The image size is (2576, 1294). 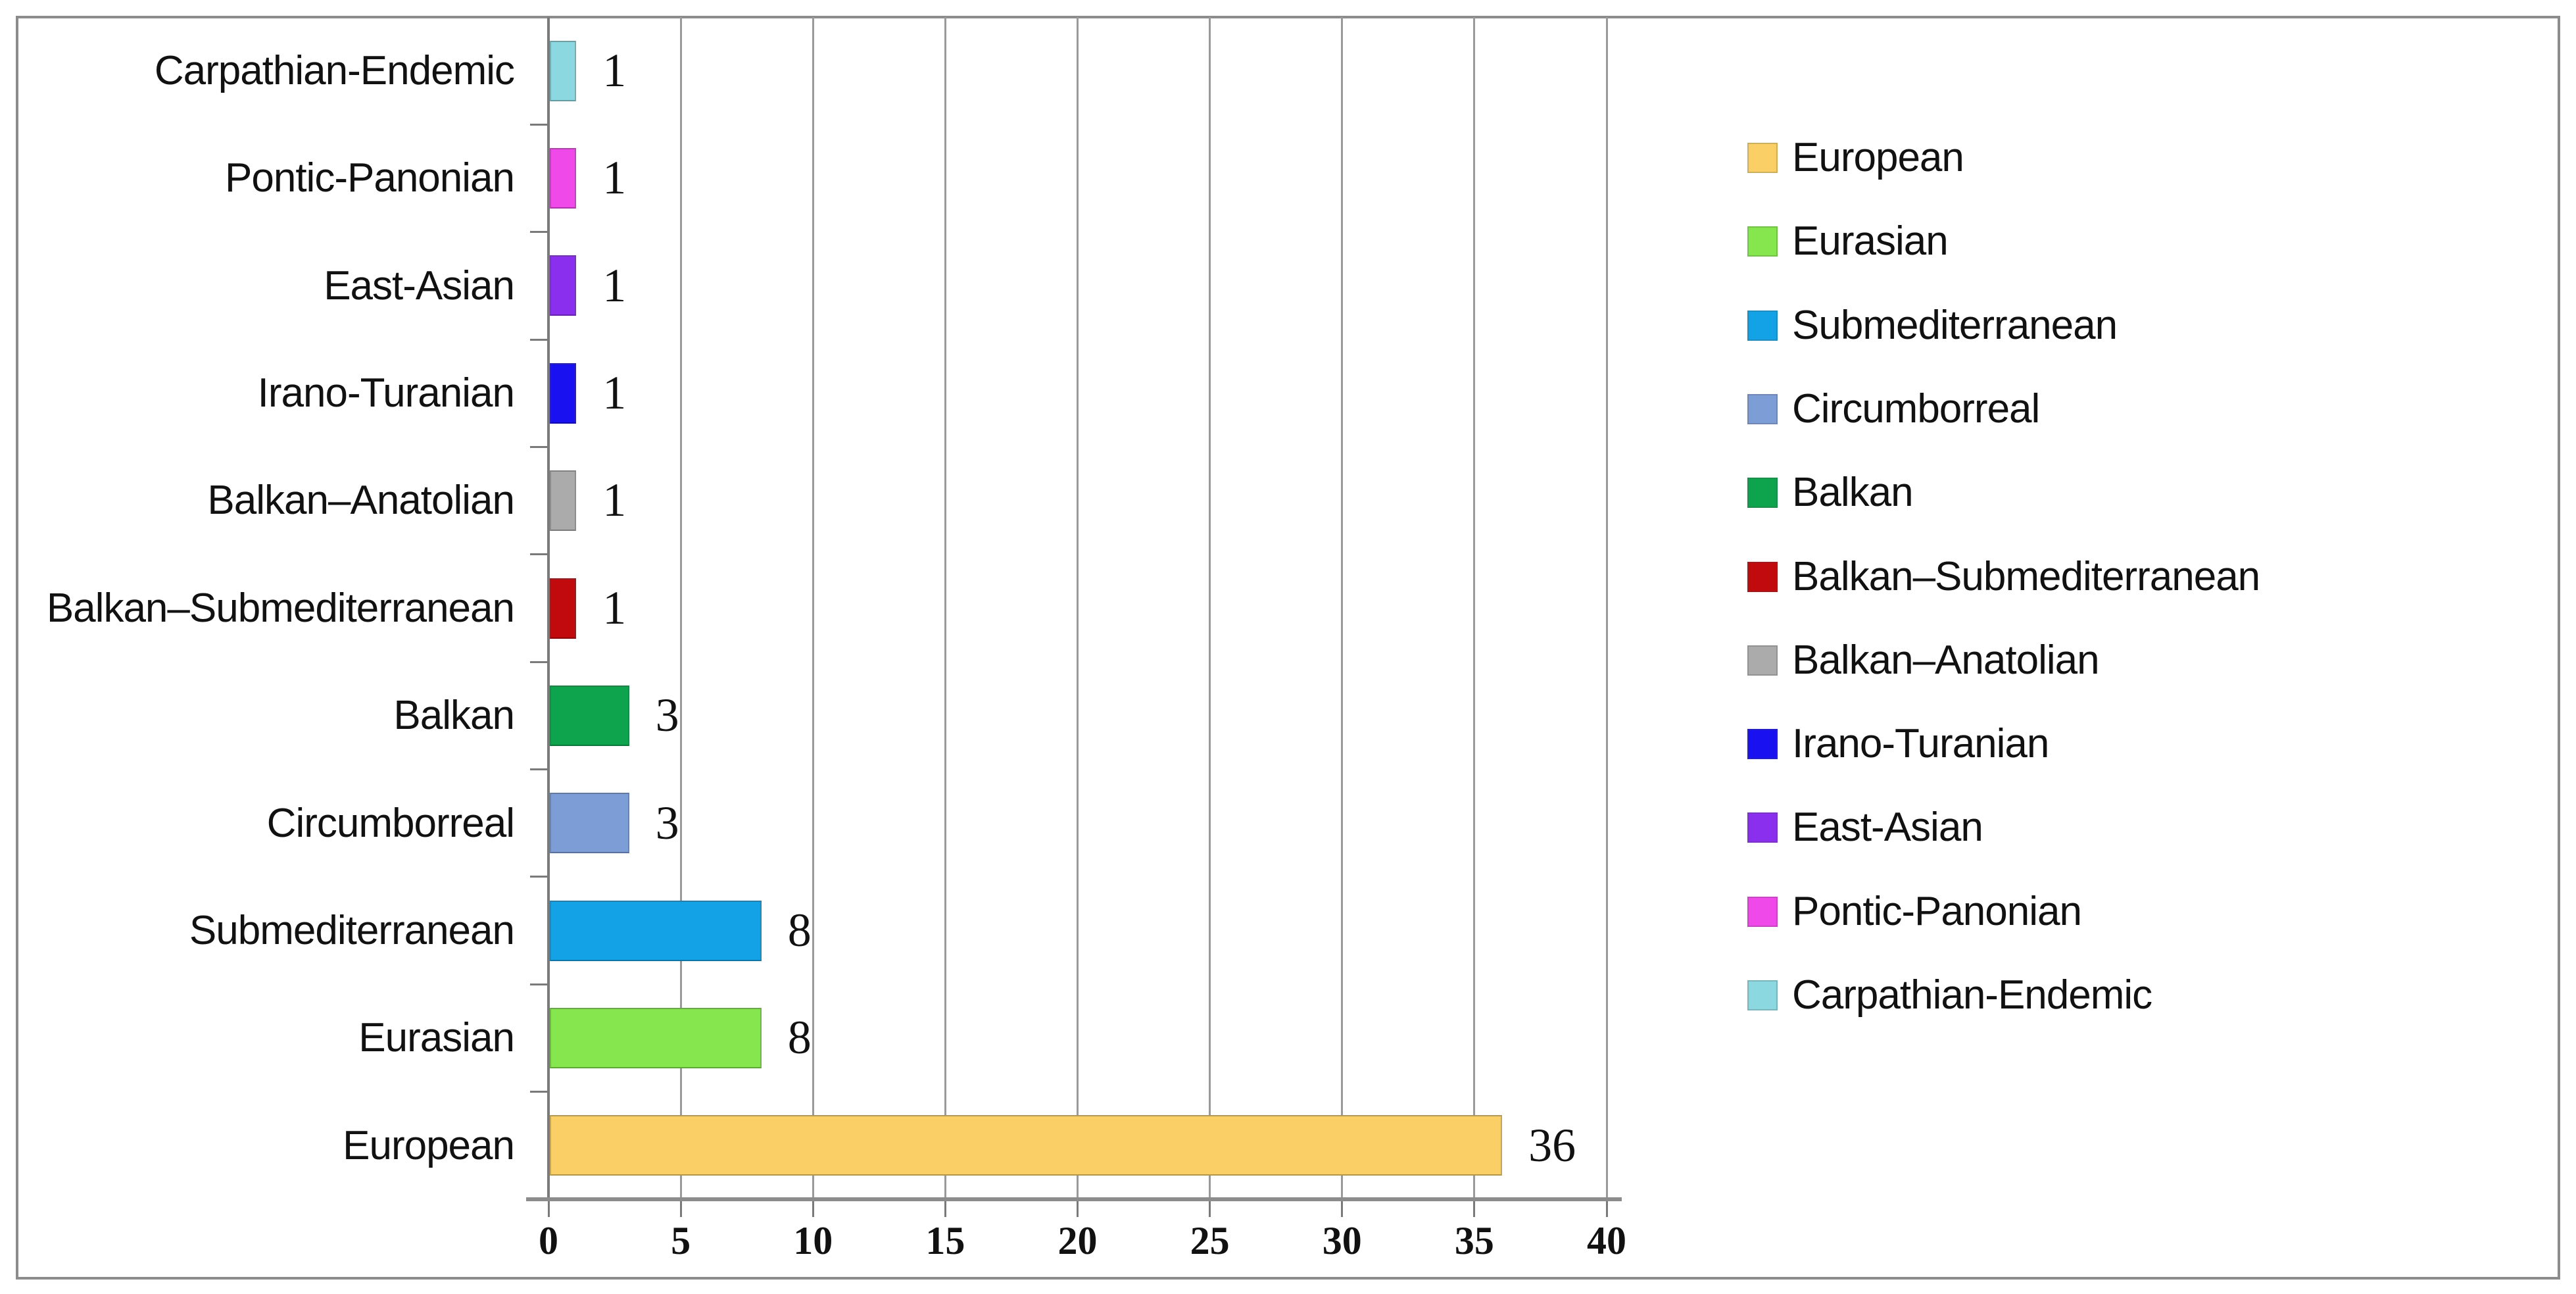 What do you see at coordinates (429, 1145) in the screenshot?
I see `category-label: European` at bounding box center [429, 1145].